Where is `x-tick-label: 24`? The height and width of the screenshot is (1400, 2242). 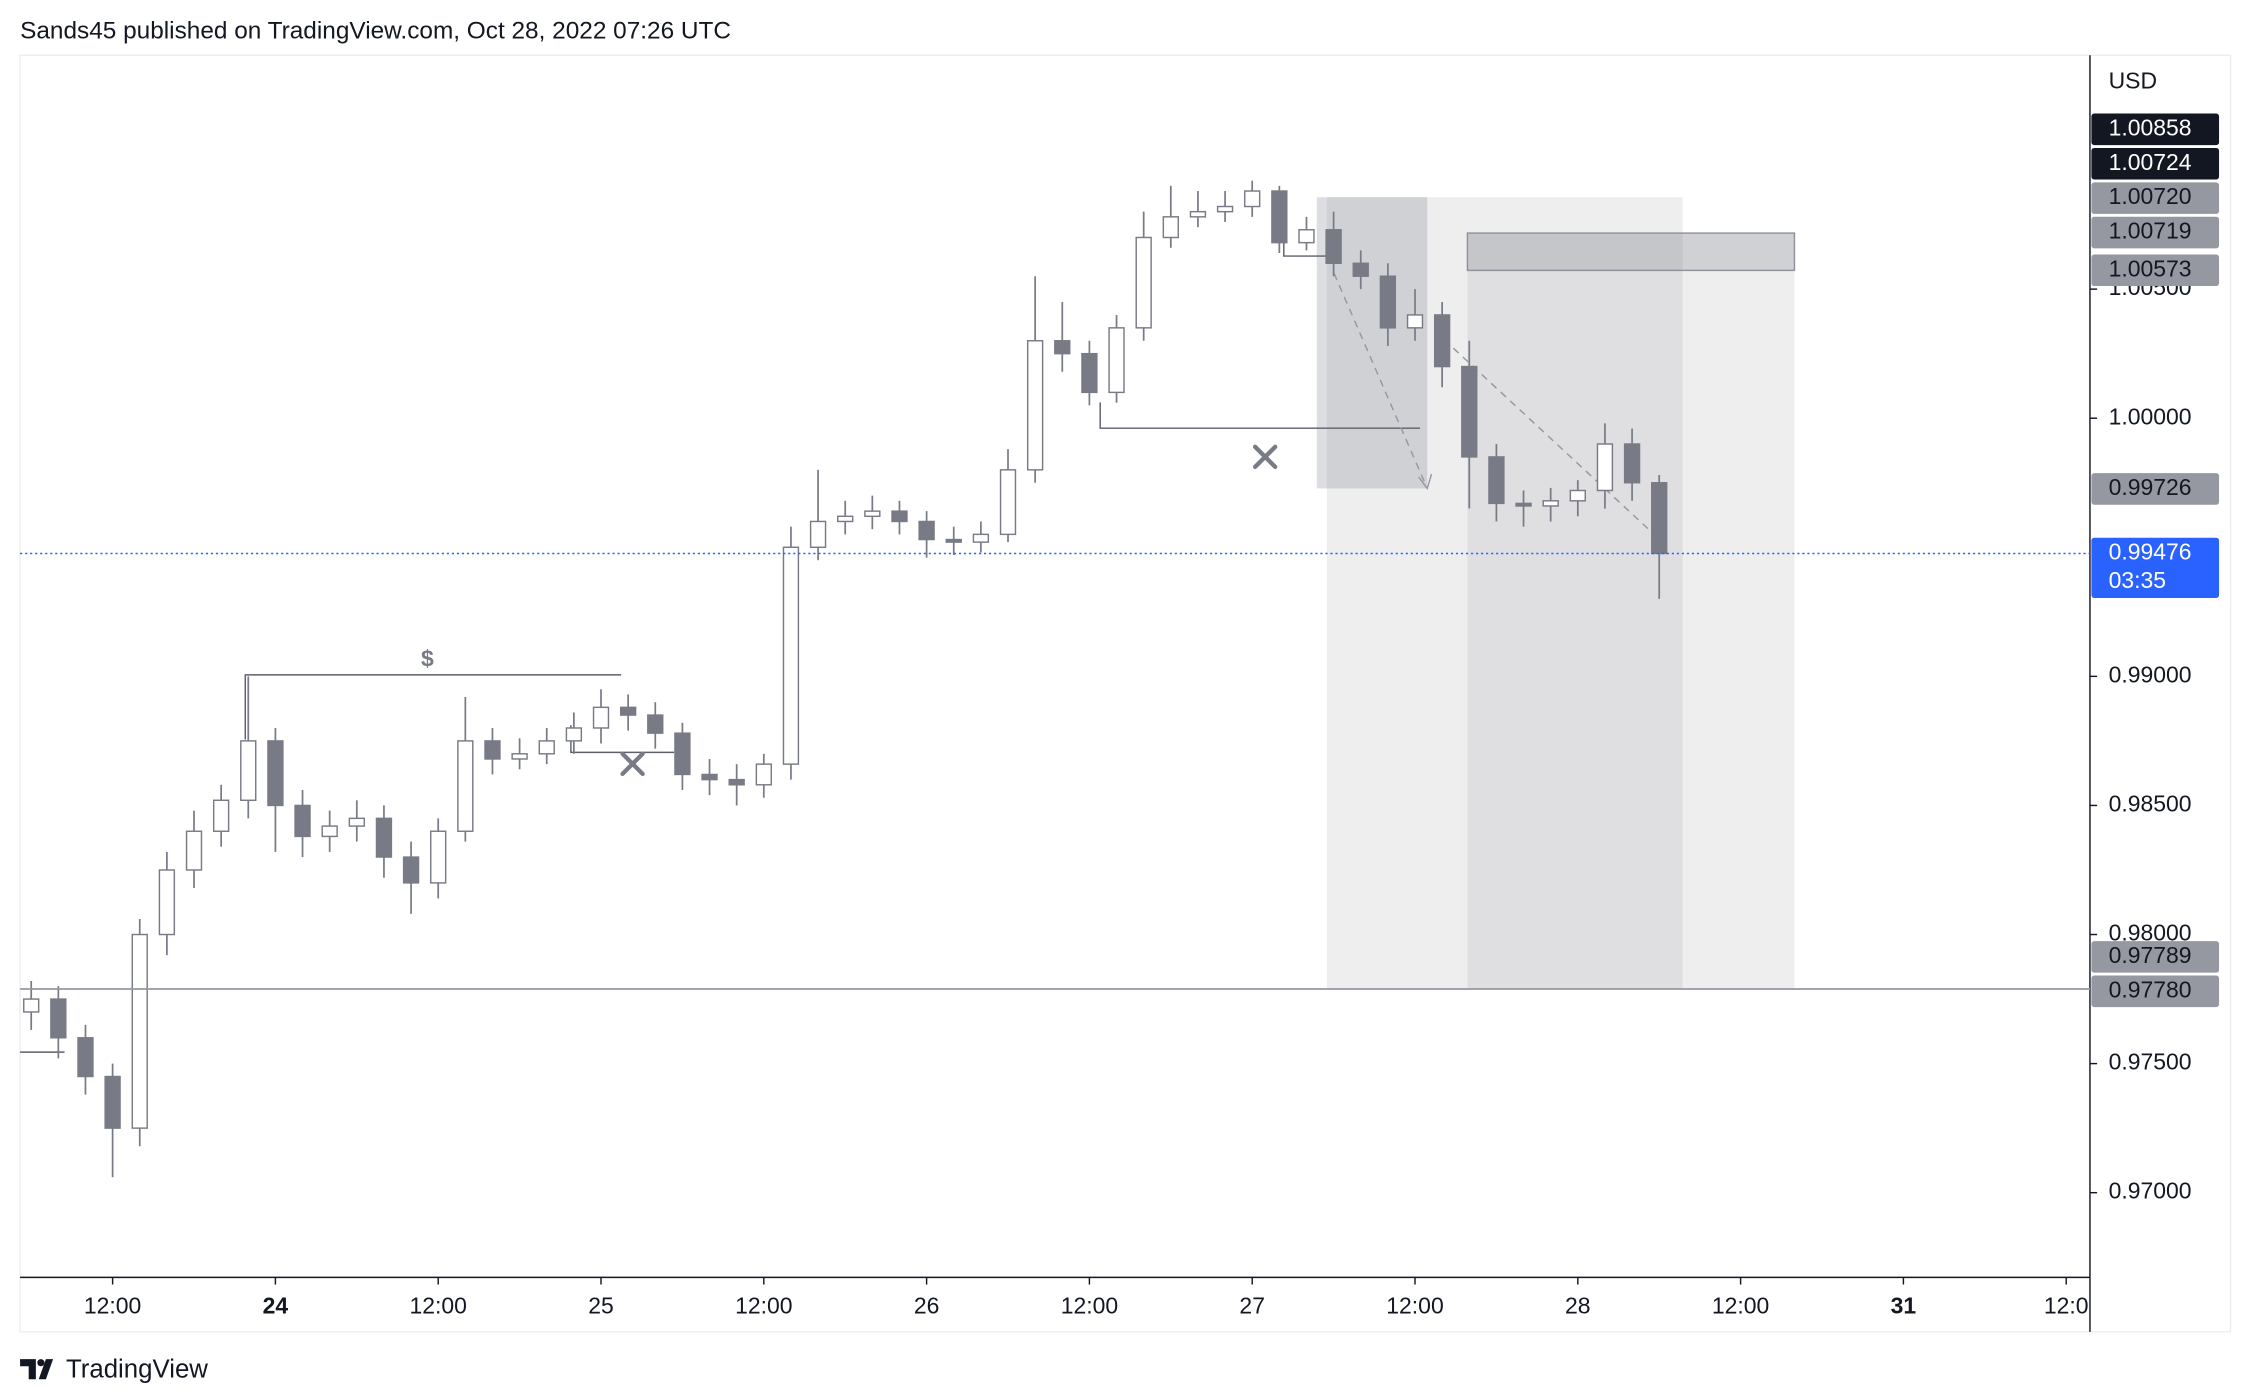
x-tick-label: 24 is located at coordinates (276, 1306).